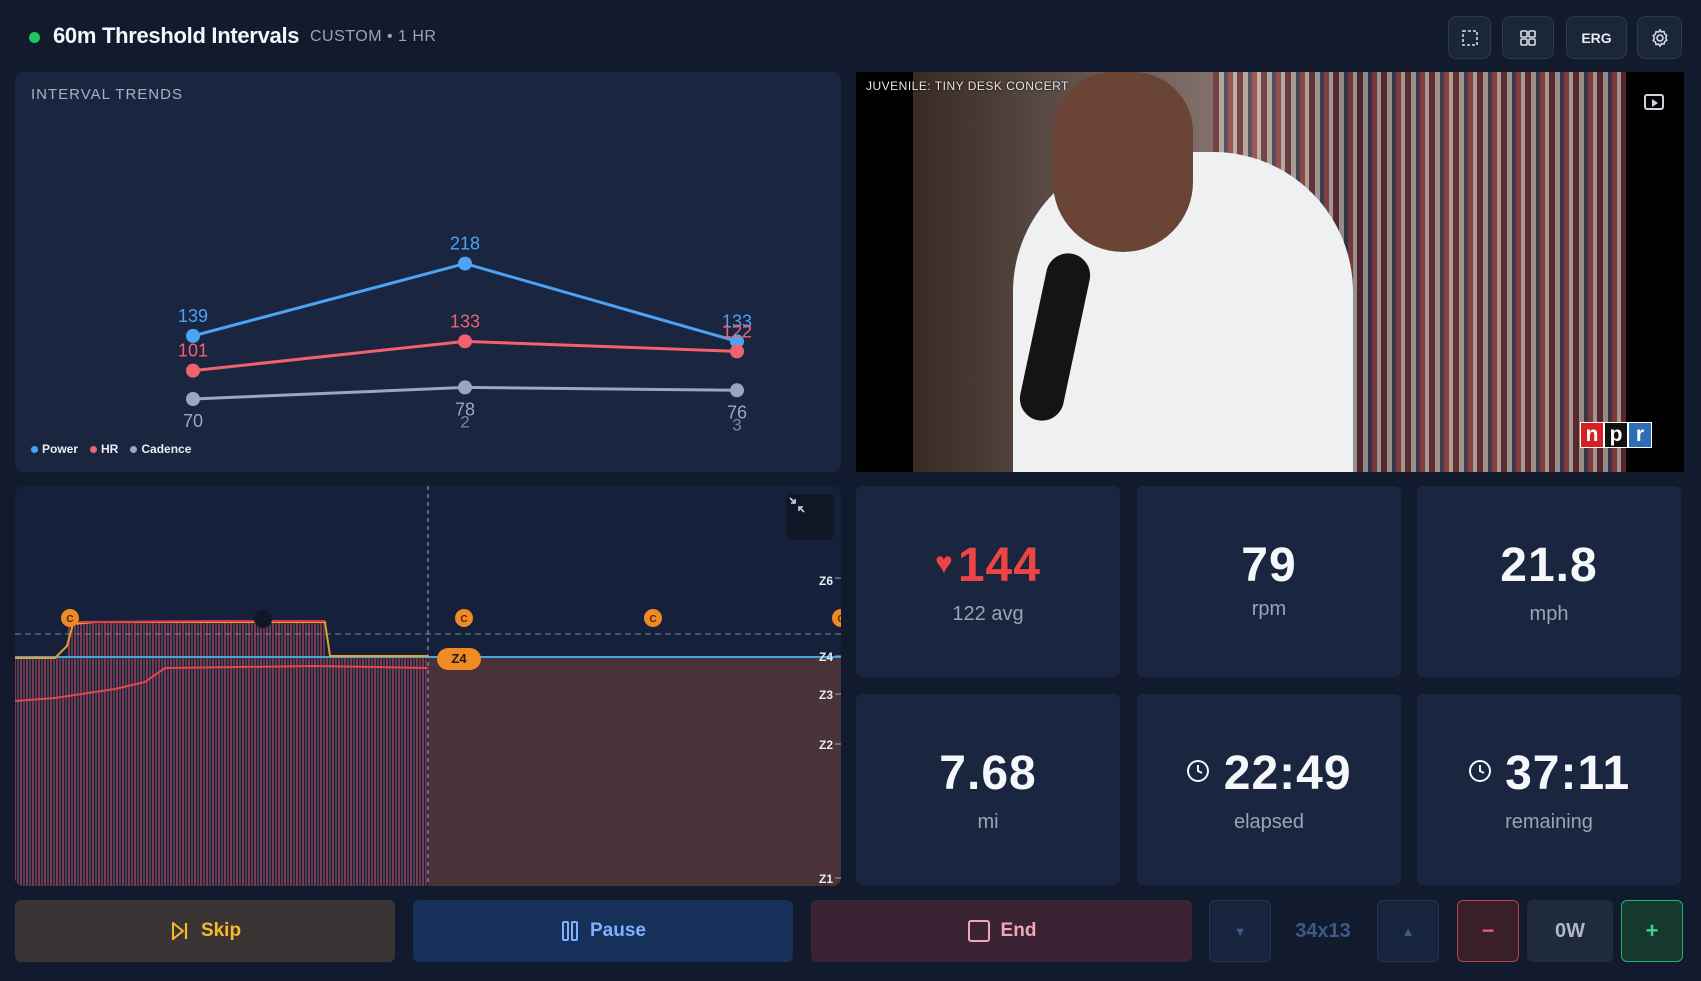 The height and width of the screenshot is (981, 1701). What do you see at coordinates (176, 35) in the screenshot?
I see `workout-title: 60m Threshold Intervals` at bounding box center [176, 35].